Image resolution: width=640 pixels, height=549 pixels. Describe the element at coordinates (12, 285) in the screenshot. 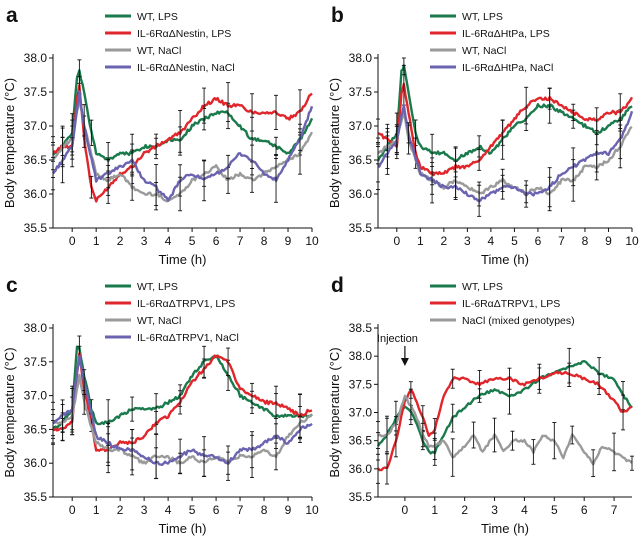

I see `panel-letter: c` at that location.